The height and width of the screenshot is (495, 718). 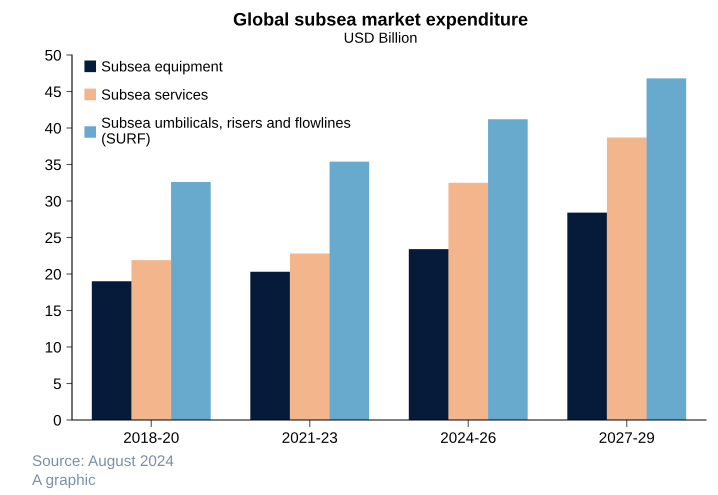 What do you see at coordinates (57, 420) in the screenshot?
I see `y-tick-label: 0` at bounding box center [57, 420].